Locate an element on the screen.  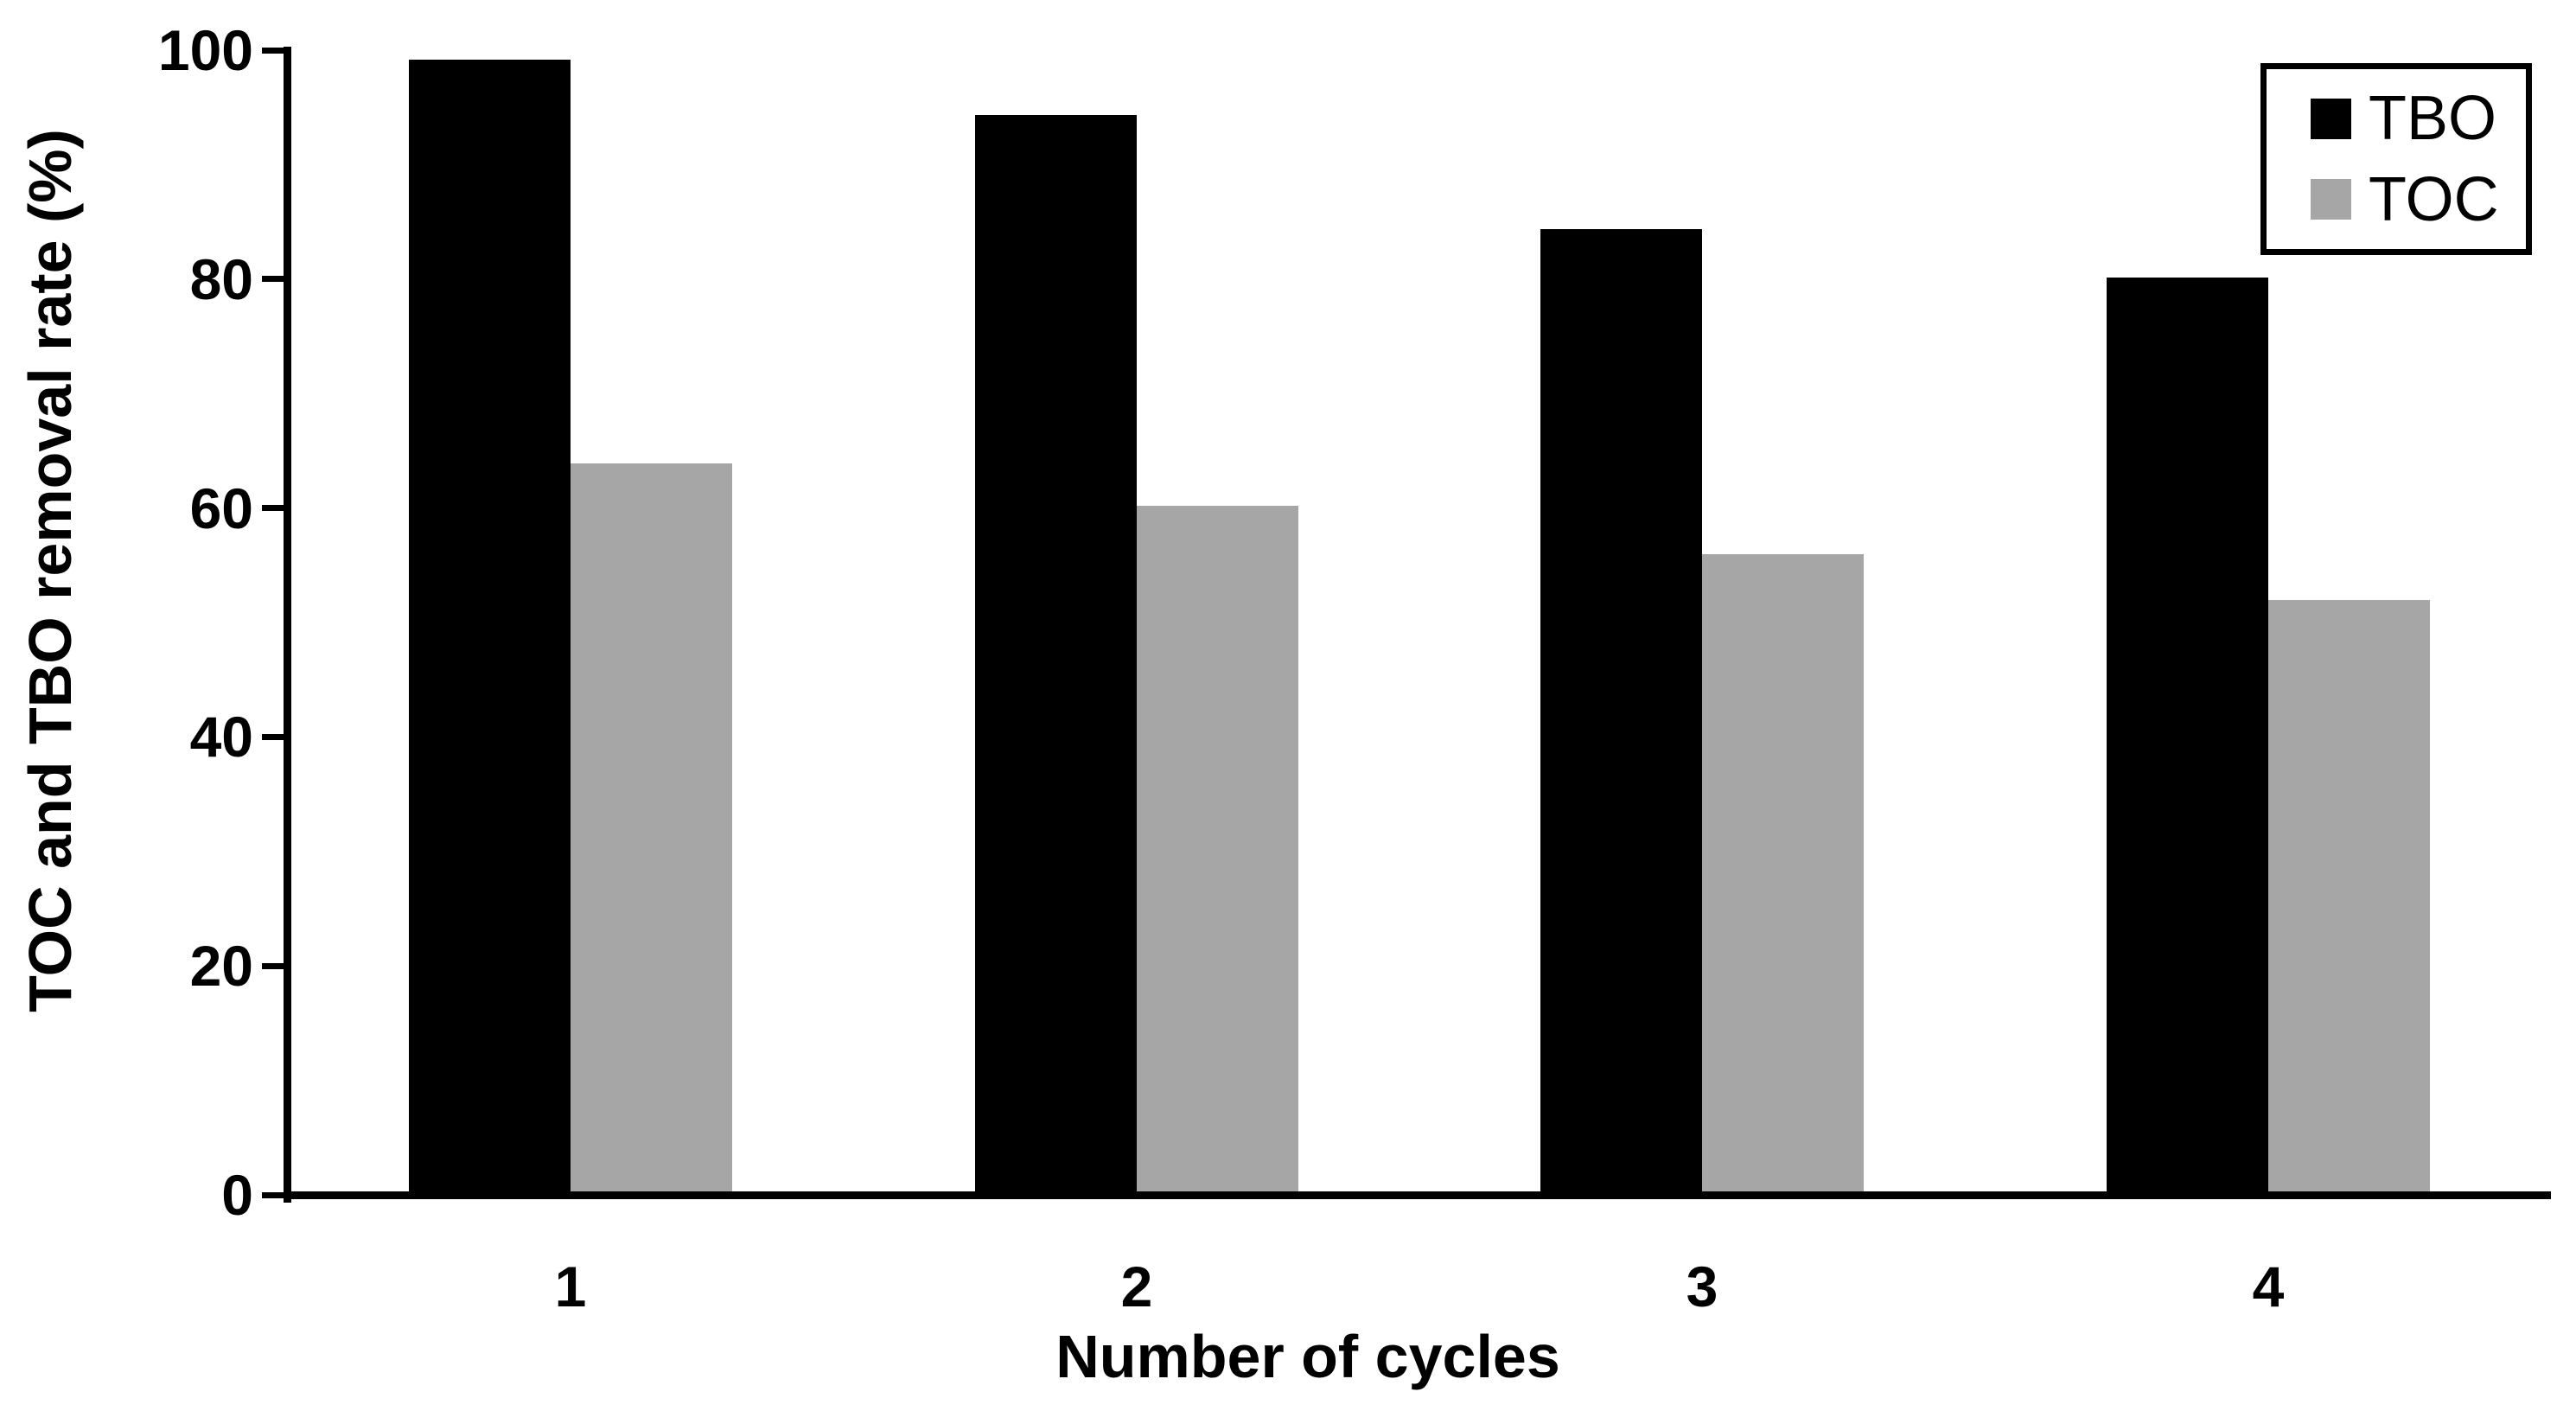
toc-swatch-icon is located at coordinates (2331, 199).